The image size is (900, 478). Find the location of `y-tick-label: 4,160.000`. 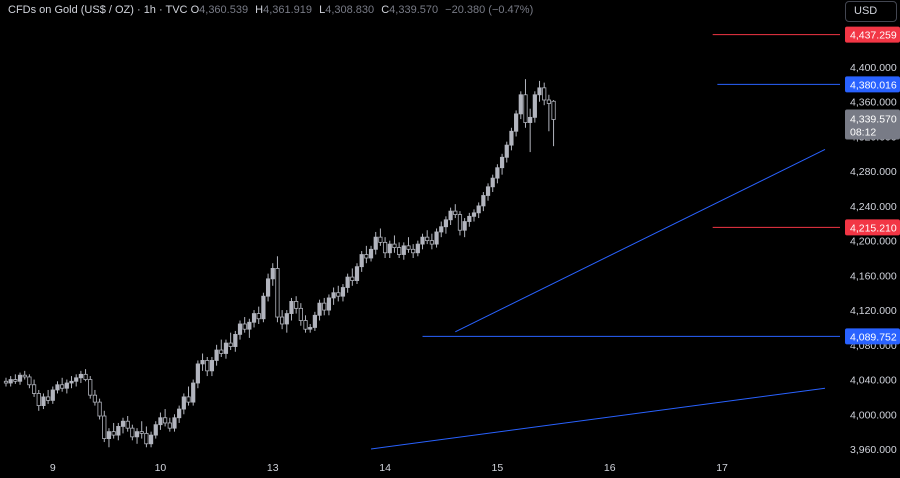

y-tick-label: 4,160.000 is located at coordinates (873, 276).